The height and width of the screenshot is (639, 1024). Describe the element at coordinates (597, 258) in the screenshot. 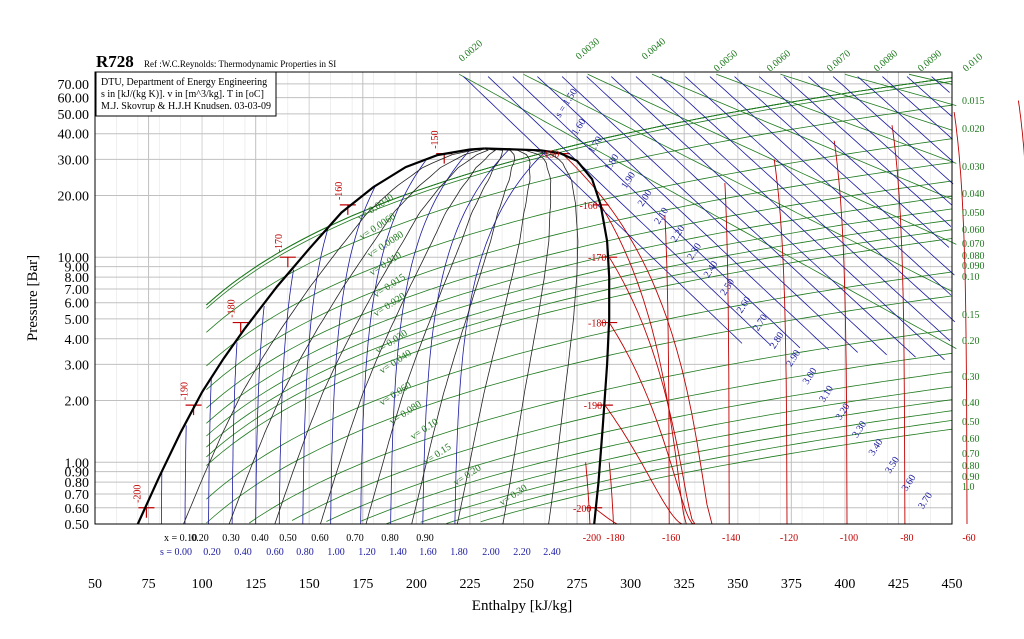

I see `isotherm-vapor-label: -170` at that location.